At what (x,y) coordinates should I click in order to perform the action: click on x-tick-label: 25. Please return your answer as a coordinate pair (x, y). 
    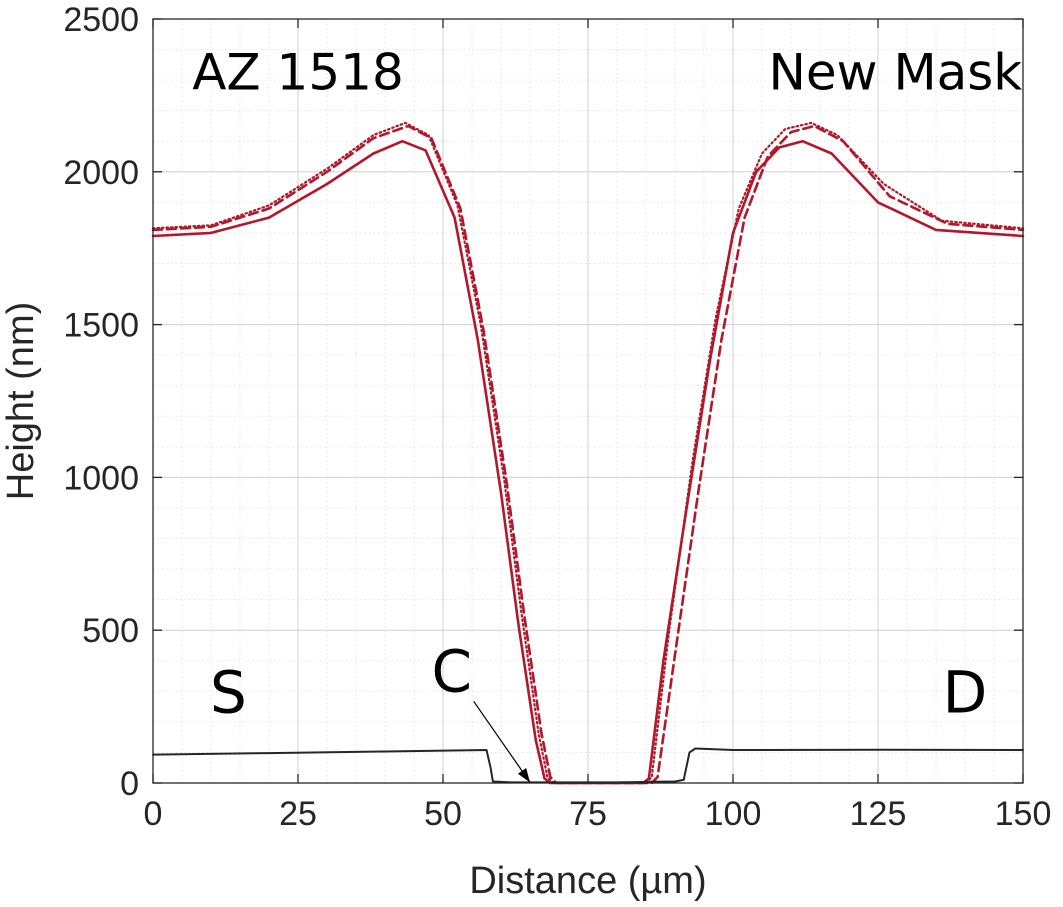
    Looking at the image, I should click on (298, 814).